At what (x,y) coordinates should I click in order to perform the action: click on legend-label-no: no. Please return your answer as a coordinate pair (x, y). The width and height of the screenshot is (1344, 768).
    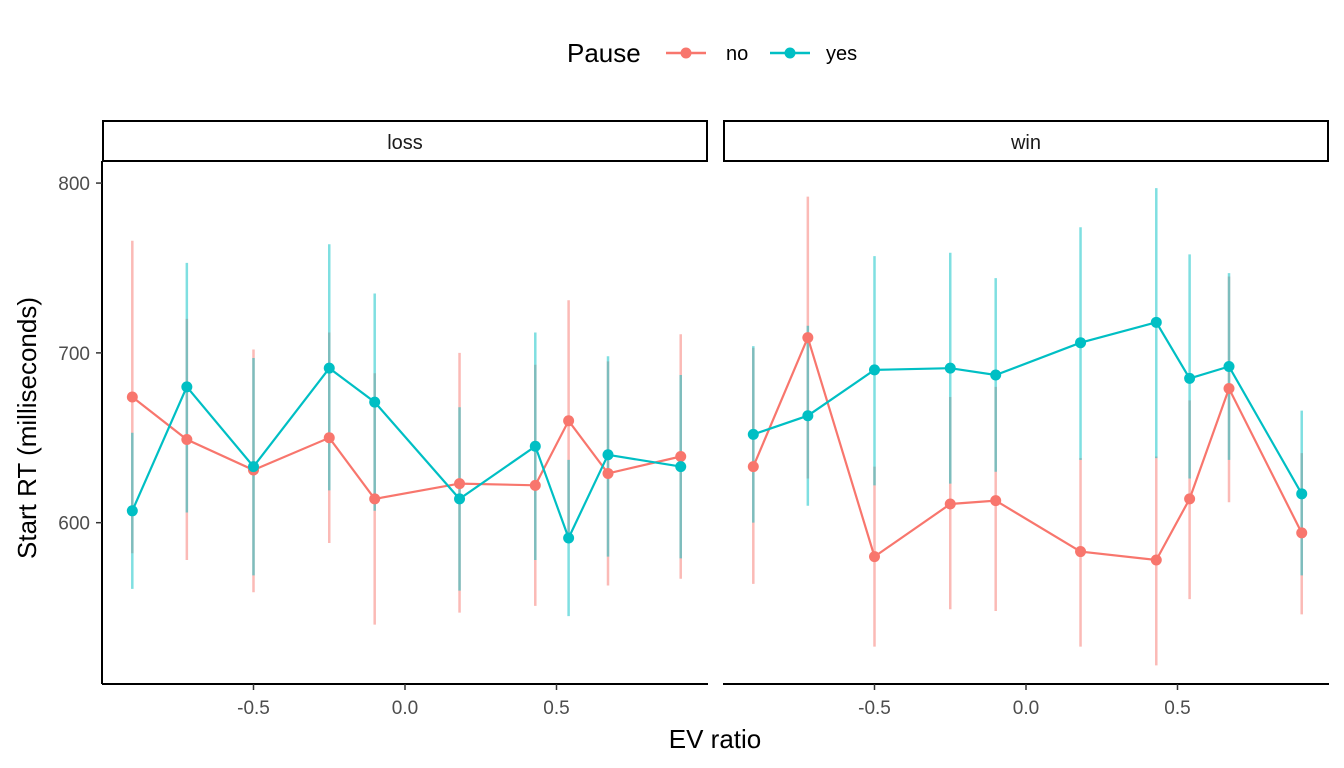
    Looking at the image, I should click on (737, 54).